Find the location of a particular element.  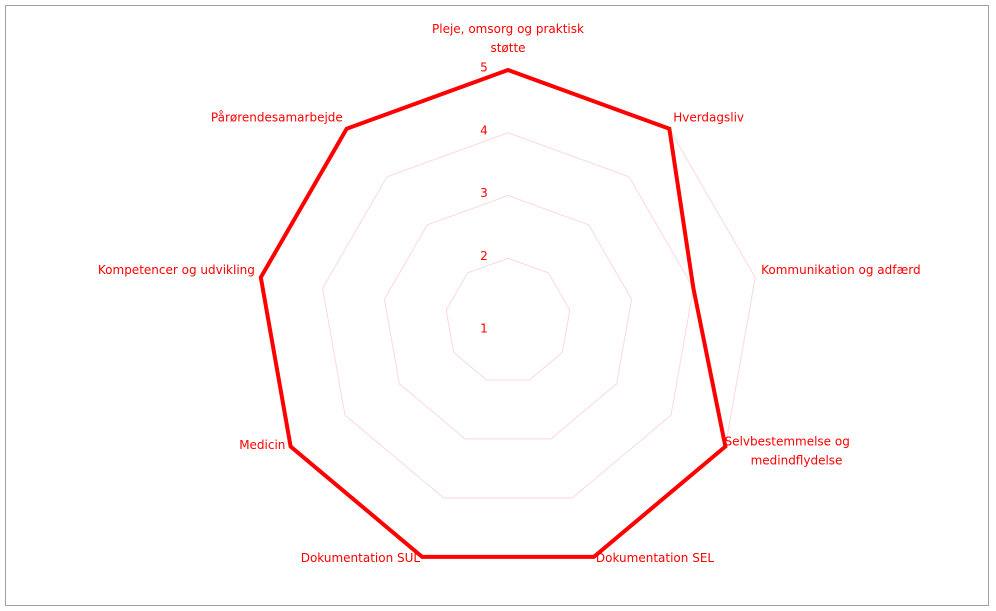

category-label: Dokumentation SEL is located at coordinates (655, 558).